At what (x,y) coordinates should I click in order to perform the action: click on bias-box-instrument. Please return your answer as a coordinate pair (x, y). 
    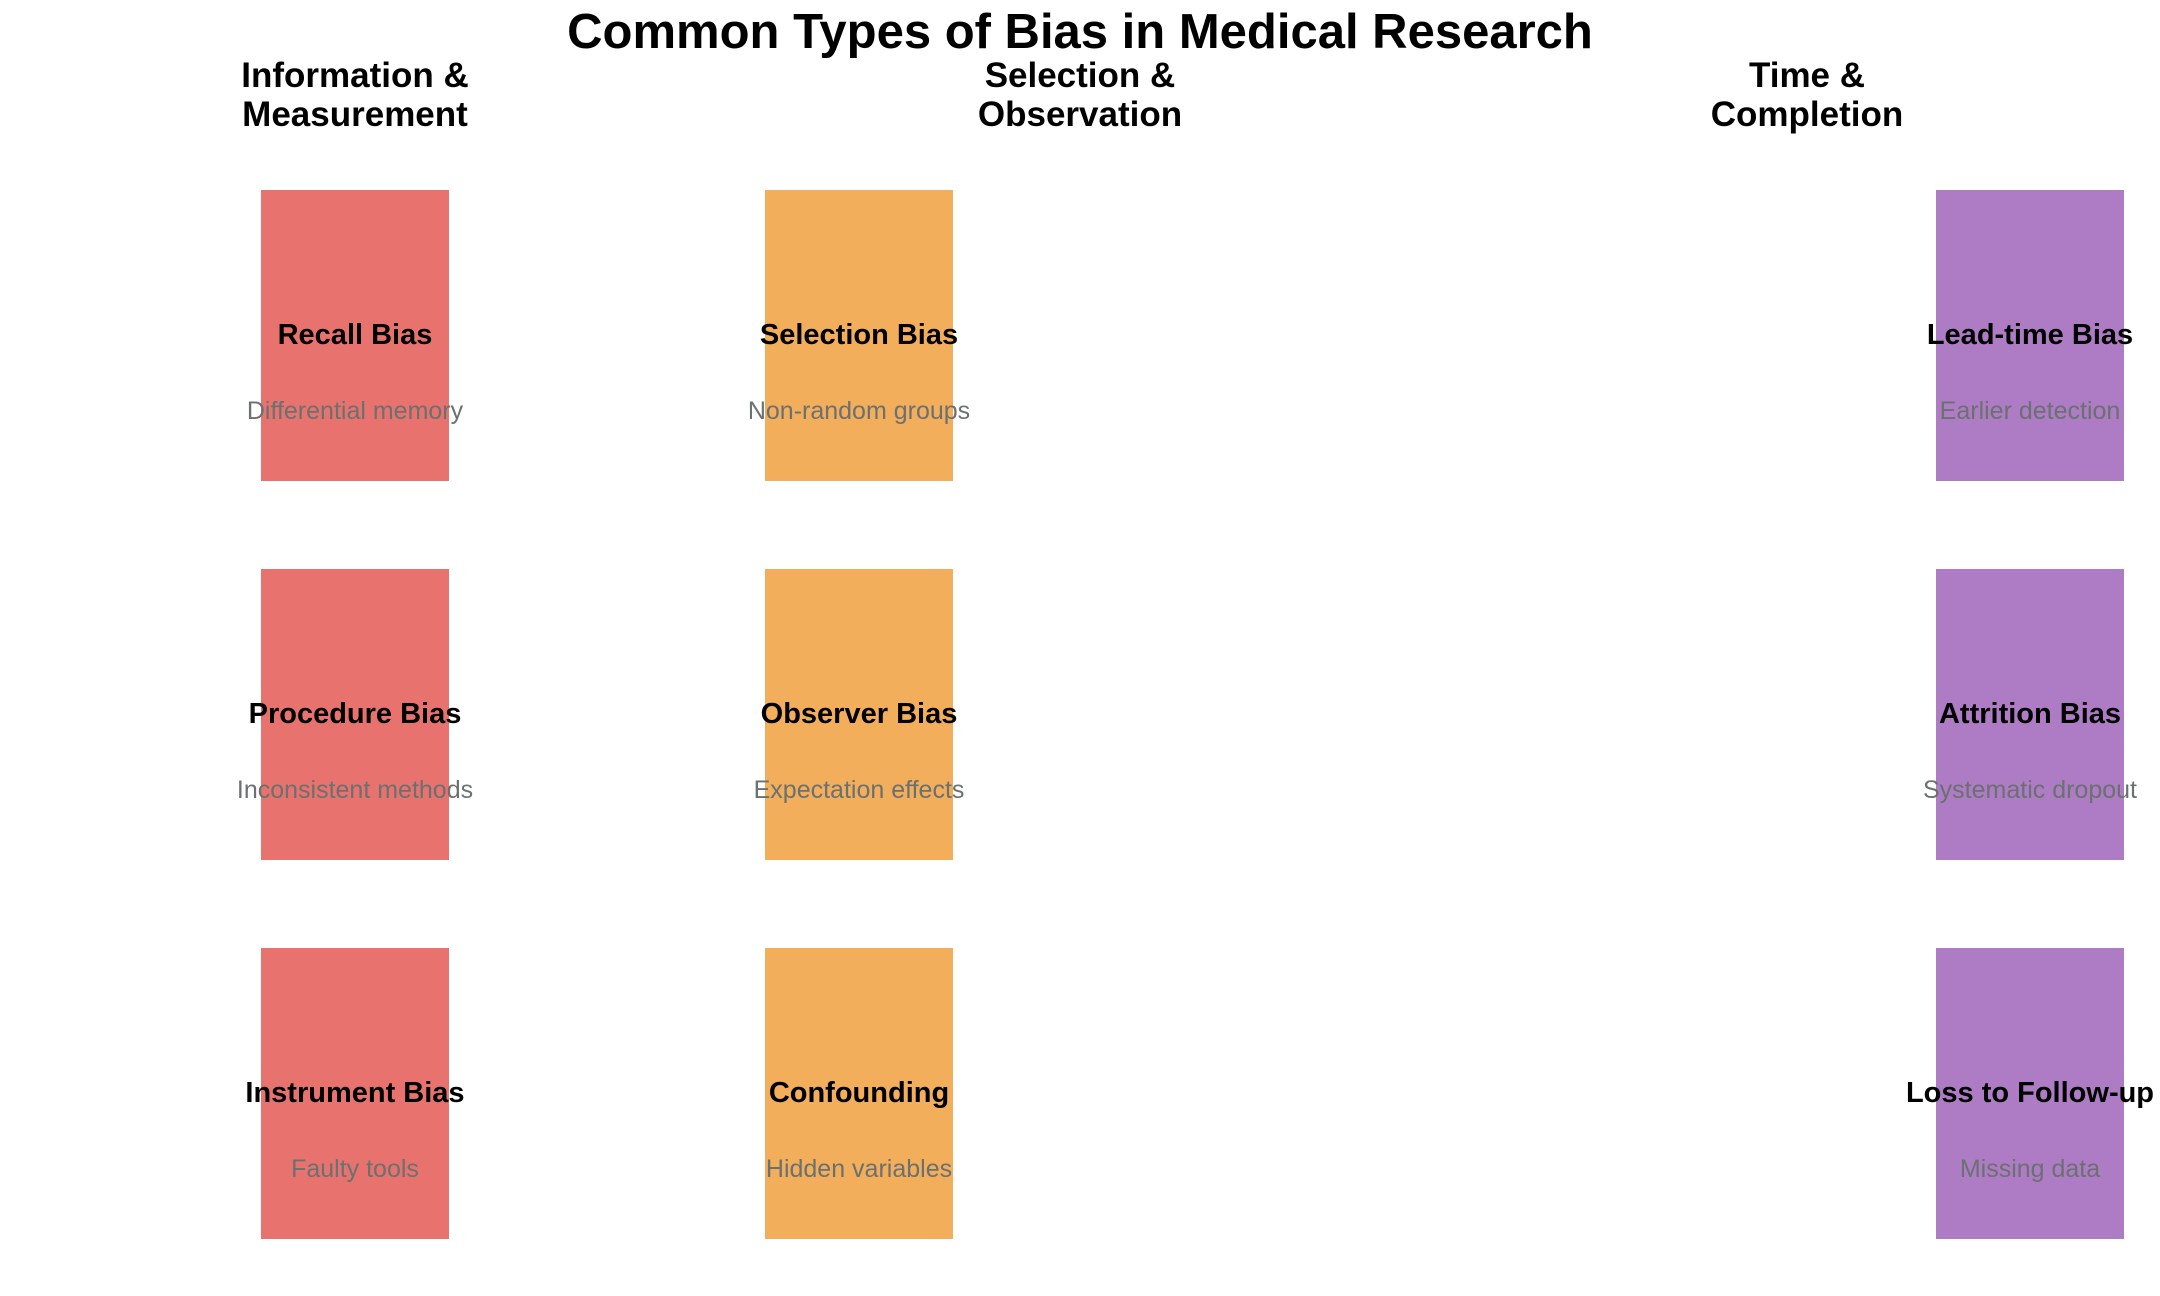
    Looking at the image, I should click on (355, 1093).